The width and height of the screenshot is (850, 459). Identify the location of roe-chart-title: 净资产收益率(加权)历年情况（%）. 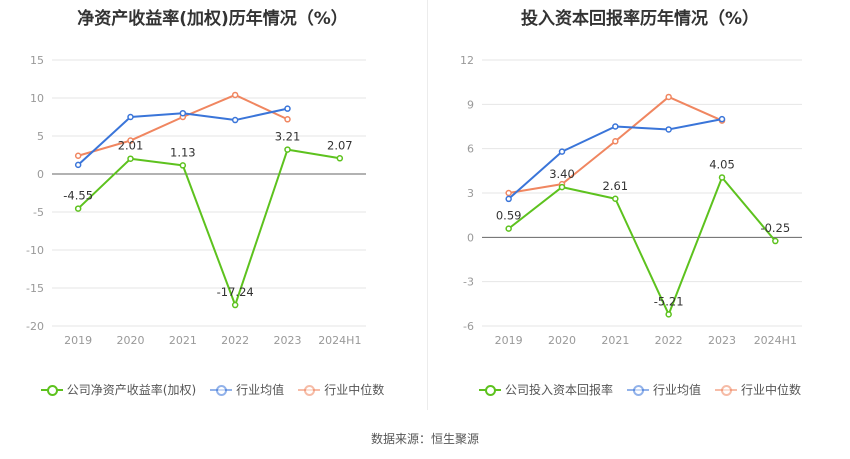
(212, 19).